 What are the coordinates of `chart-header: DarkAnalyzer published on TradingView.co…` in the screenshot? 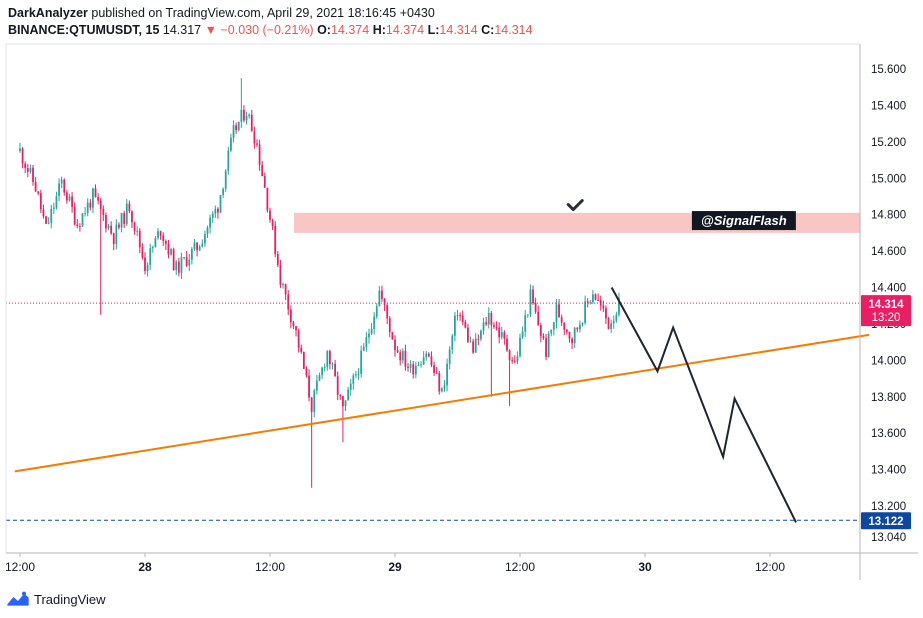 It's located at (270, 21).